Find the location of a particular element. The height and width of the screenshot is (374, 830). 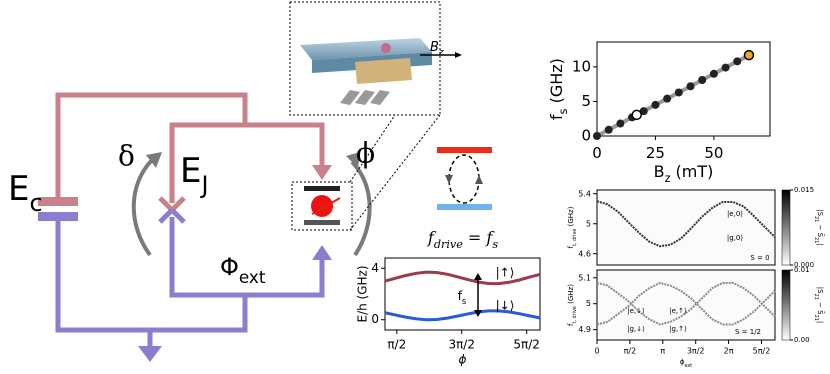

y-tick-label: 4.9 is located at coordinates (584, 329).